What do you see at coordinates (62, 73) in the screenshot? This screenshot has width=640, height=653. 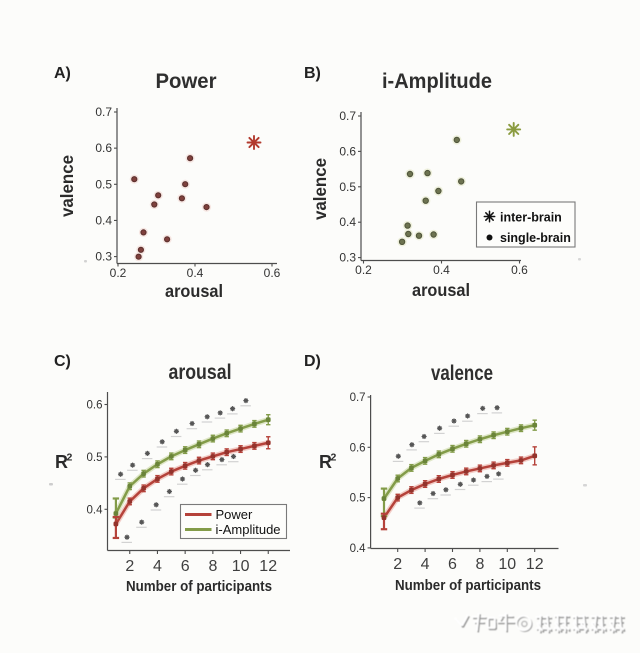 I see `svg-text: A)` at bounding box center [62, 73].